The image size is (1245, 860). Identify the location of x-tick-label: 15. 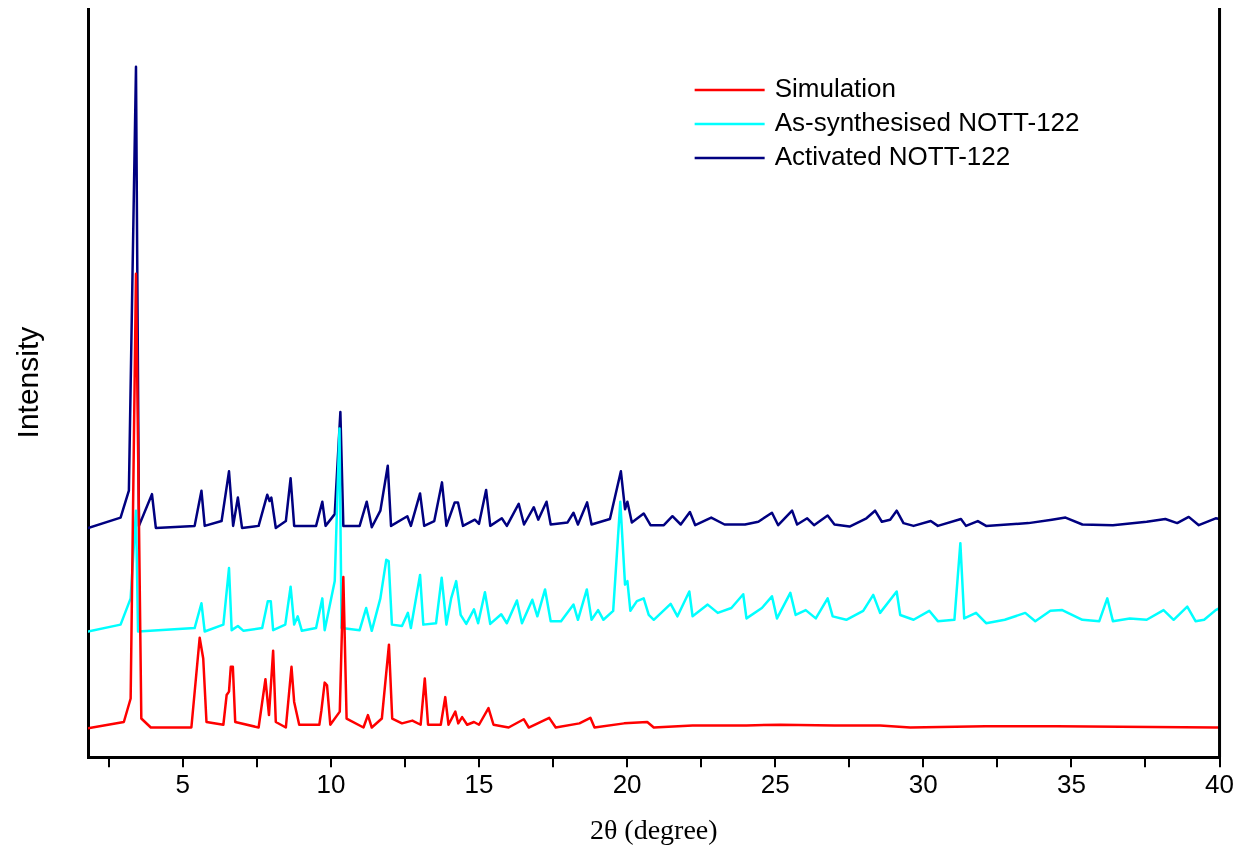
(479, 783).